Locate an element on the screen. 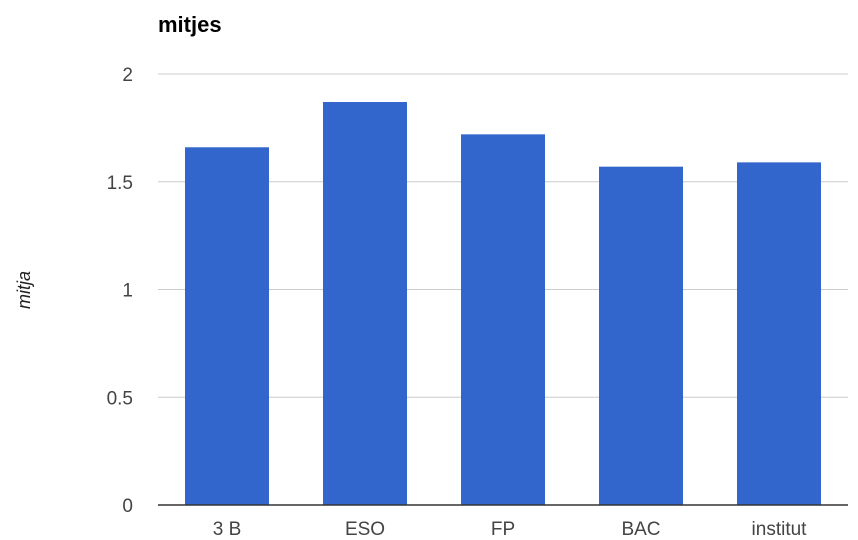 The height and width of the screenshot is (540, 858). y-tick-label: 0.5 is located at coordinates (120, 398).